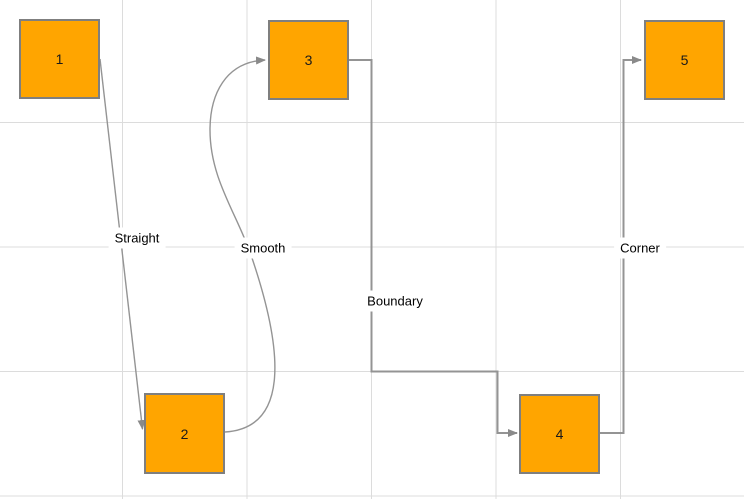 The width and height of the screenshot is (744, 499). I want to click on node-label: 4, so click(559, 434).